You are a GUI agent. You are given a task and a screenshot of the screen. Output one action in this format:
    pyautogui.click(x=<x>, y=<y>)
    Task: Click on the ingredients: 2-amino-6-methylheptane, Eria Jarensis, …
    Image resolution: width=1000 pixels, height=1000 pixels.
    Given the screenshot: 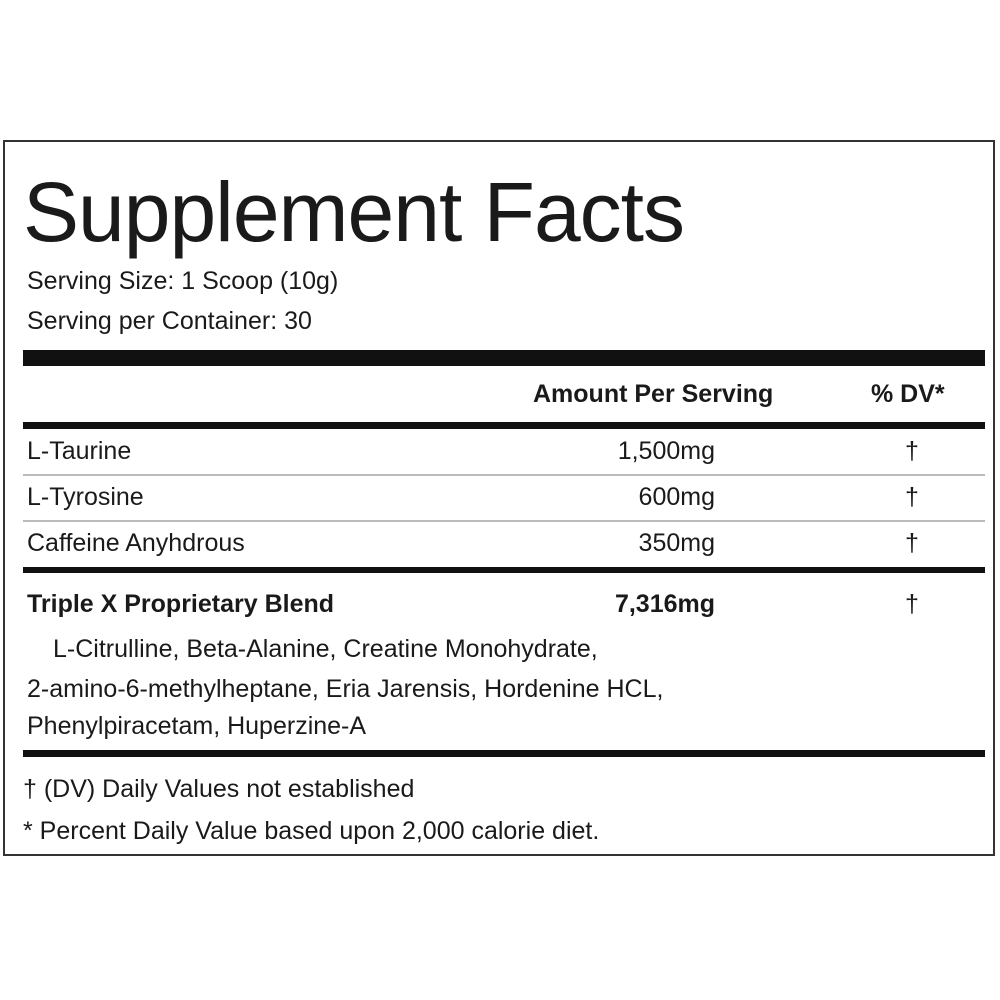 What is the action you would take?
    pyautogui.click(x=345, y=689)
    